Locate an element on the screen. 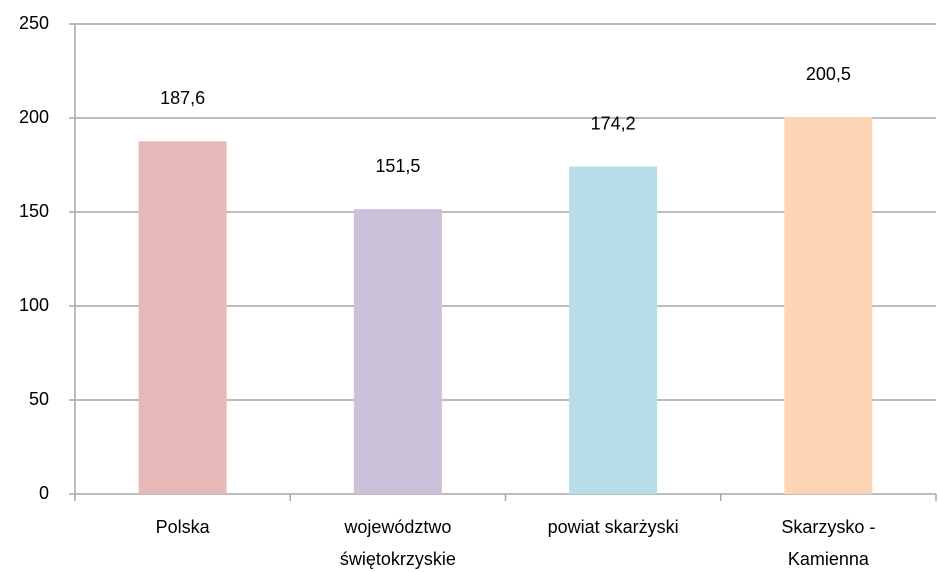  x-tick-label: województwo świętokrzyskie is located at coordinates (398, 543).